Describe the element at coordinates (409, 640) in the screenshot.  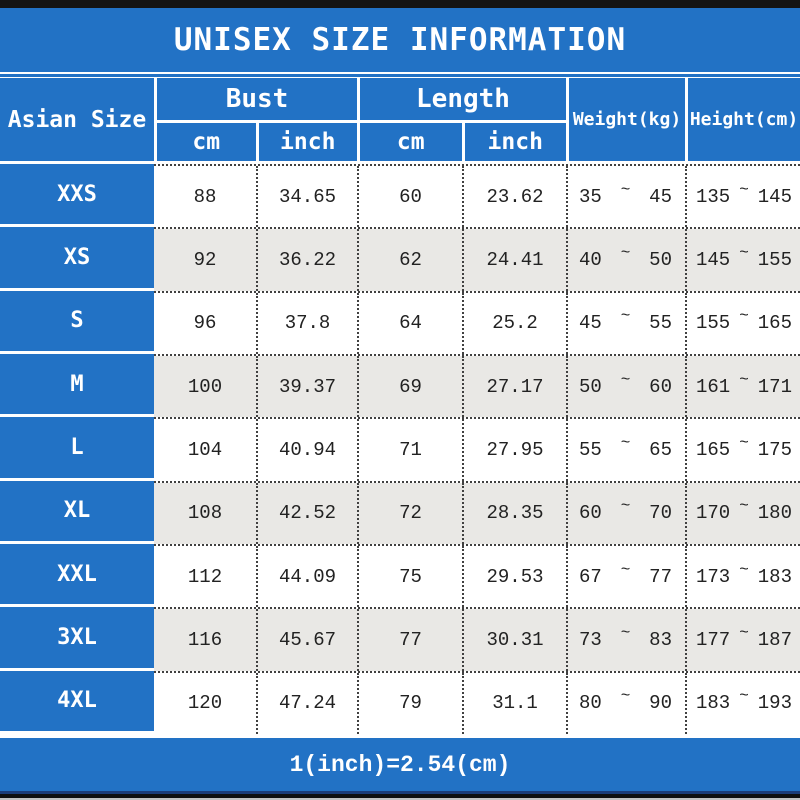
I see `length-cm-cell: 77` at that location.